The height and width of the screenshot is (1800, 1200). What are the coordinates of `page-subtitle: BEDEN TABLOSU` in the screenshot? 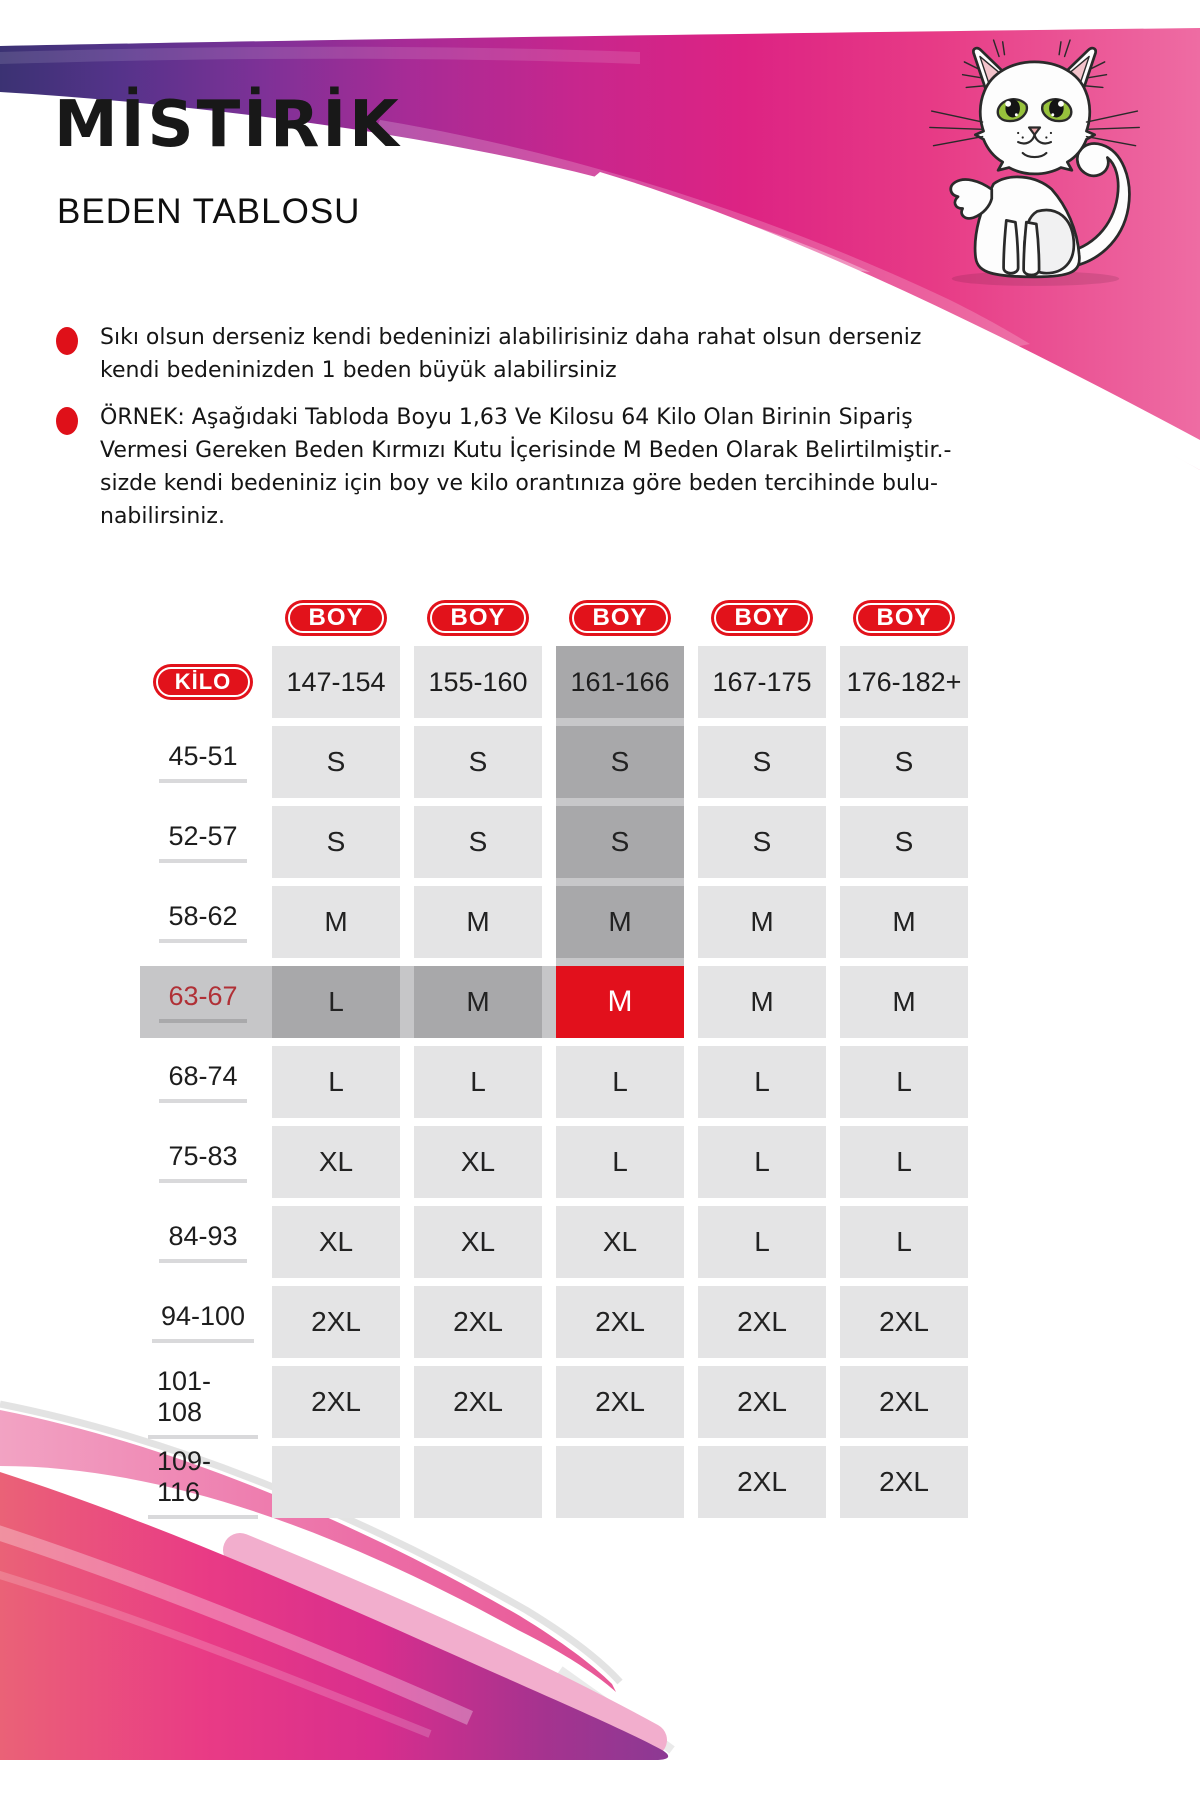 It's located at (209, 211).